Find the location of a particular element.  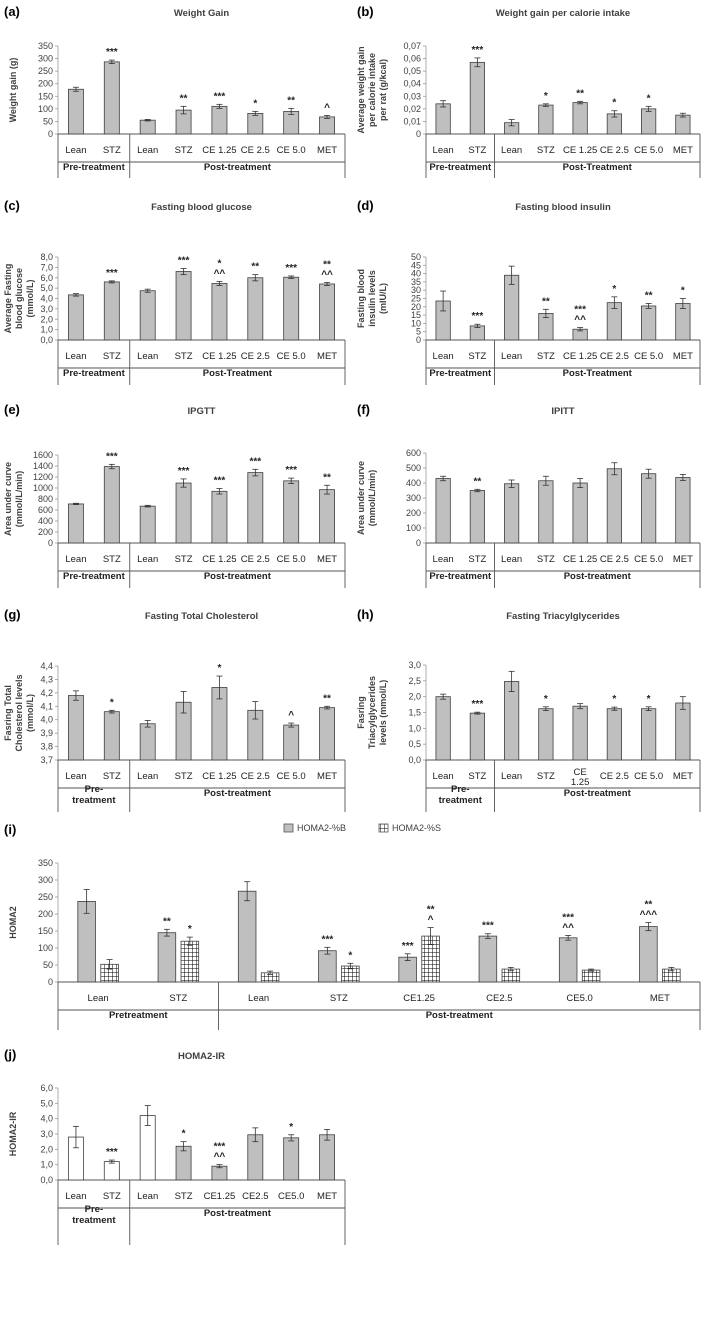

y-tick-label: 0,06 is located at coordinates (412, 59).